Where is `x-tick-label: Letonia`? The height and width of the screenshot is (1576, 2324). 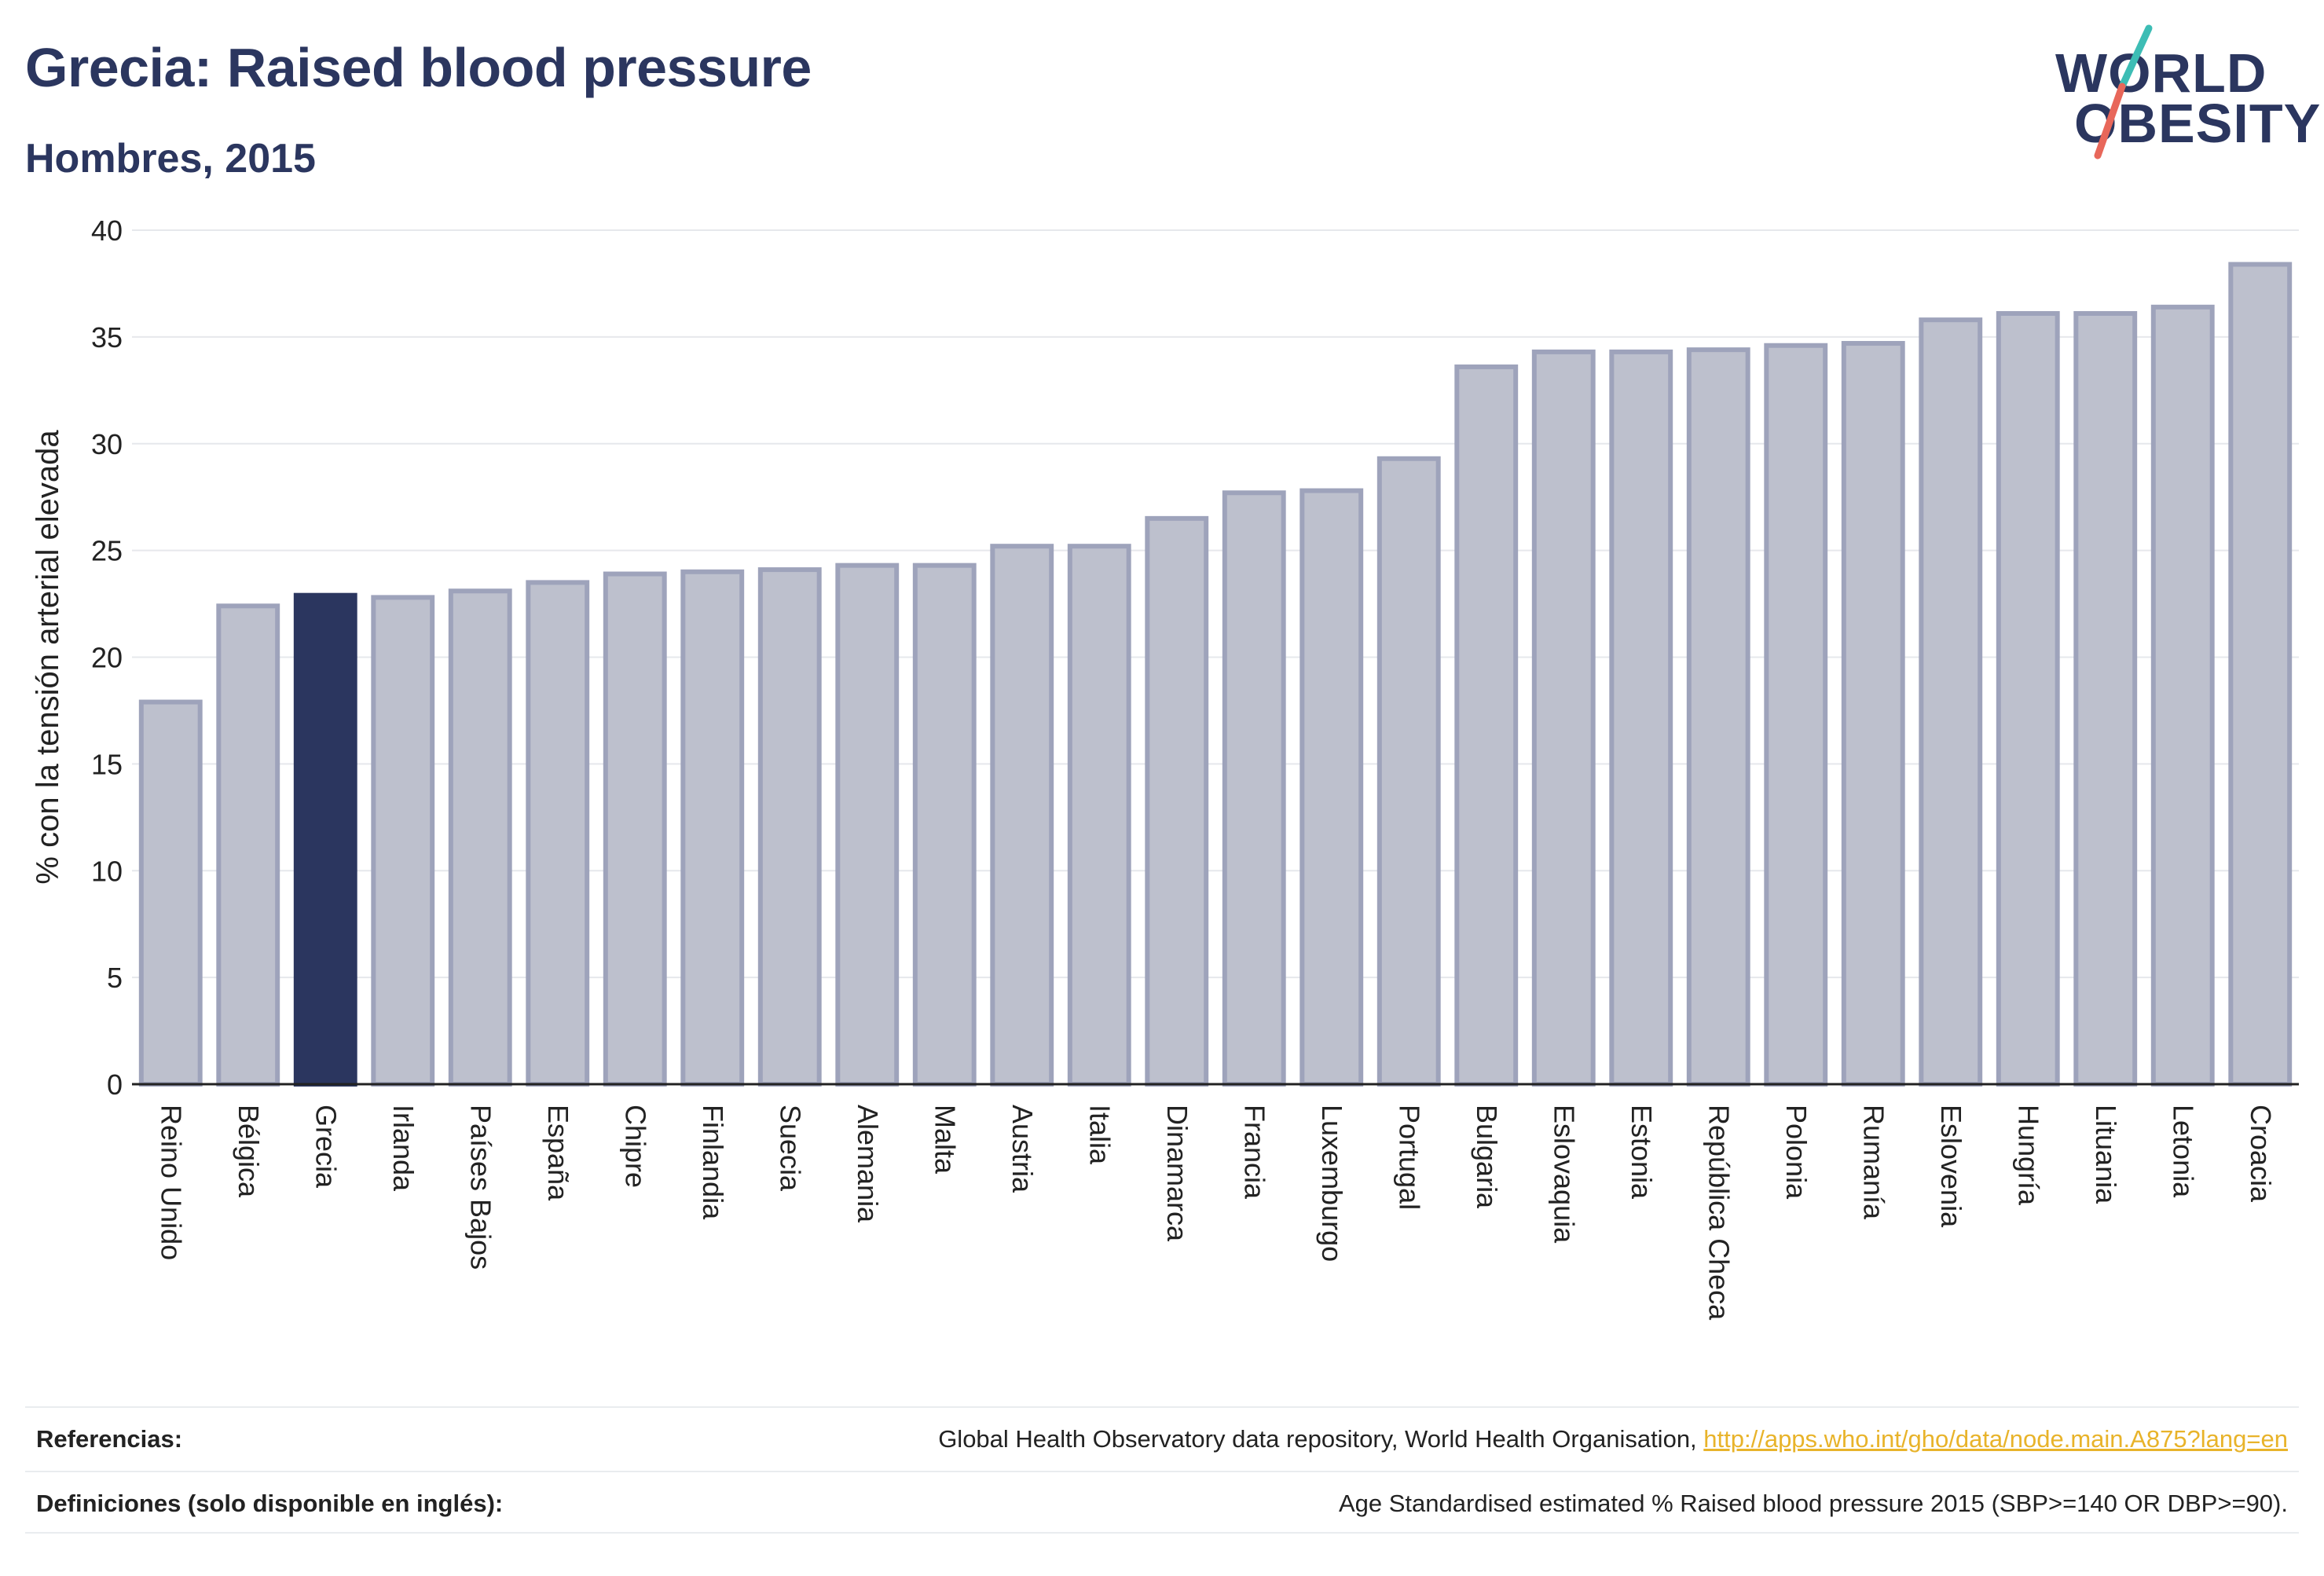 x-tick-label: Letonia is located at coordinates (2183, 1151).